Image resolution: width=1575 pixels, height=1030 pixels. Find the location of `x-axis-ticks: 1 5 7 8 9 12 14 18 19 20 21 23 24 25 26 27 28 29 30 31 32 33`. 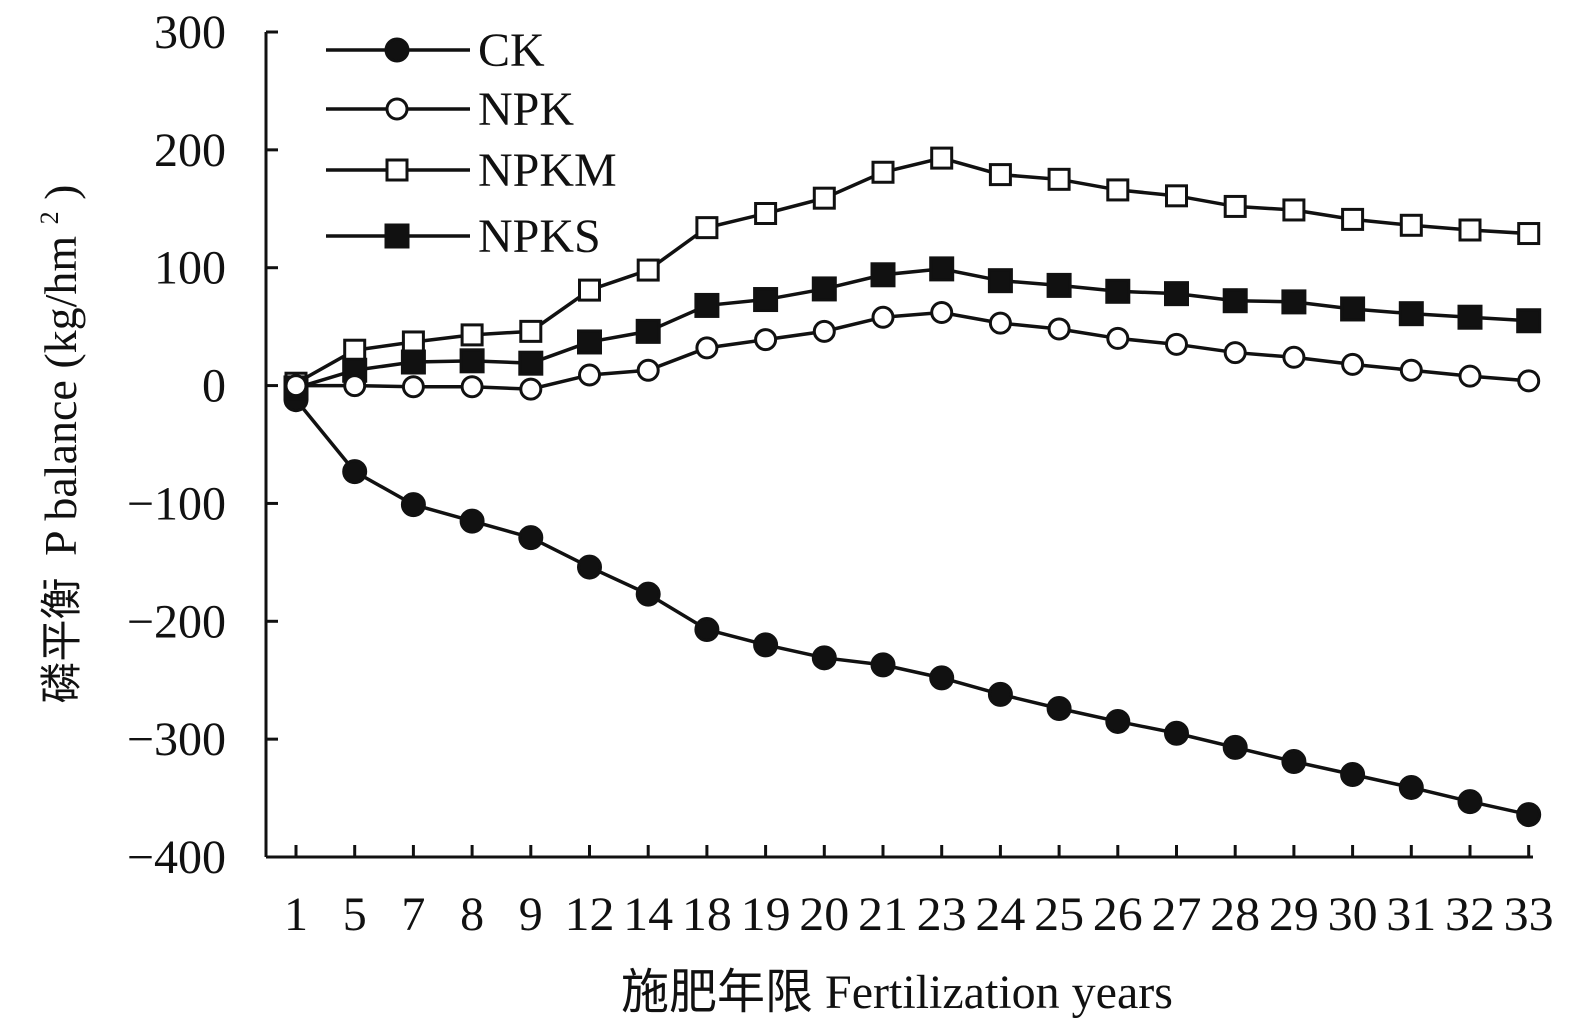

x-axis-ticks: 1 5 7 8 9 12 14 18 19 20 21 23 24 25 26 27 28 29 30 31 32 33 is located at coordinates (919, 893).